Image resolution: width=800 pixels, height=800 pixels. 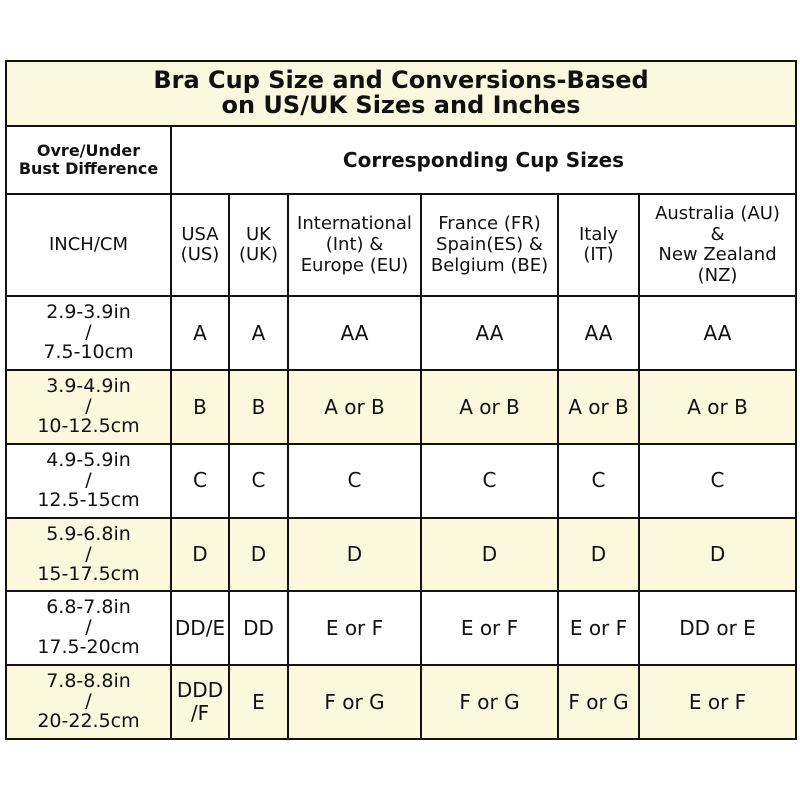 What do you see at coordinates (717, 276) in the screenshot?
I see `column-header-line: (NZ)` at bounding box center [717, 276].